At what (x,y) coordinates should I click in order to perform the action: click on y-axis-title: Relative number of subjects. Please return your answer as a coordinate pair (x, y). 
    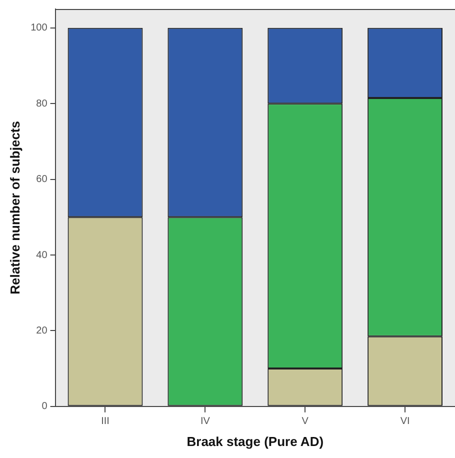
    Looking at the image, I should click on (14, 207).